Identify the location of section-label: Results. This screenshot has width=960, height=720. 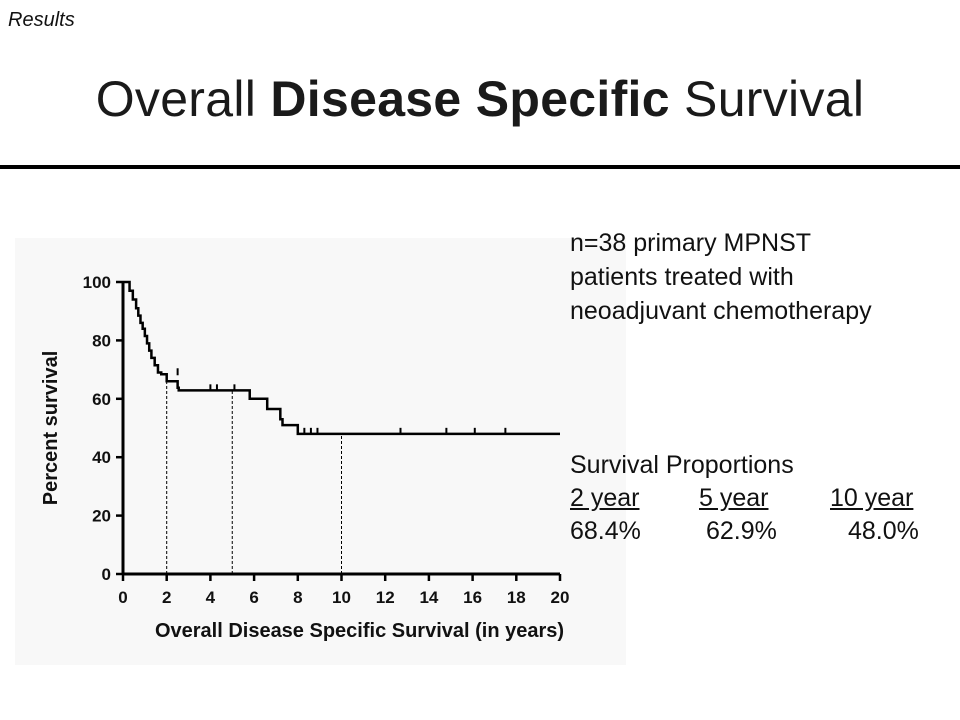
(41, 20).